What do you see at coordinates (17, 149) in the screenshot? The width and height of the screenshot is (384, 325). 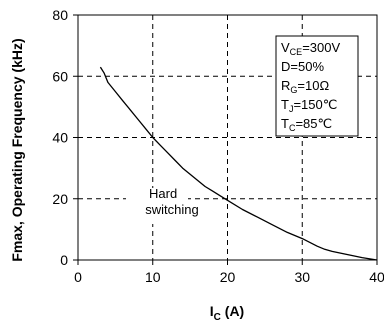 I see `y-axis-label: Fmax, Operating Frequency (kHz)` at bounding box center [17, 149].